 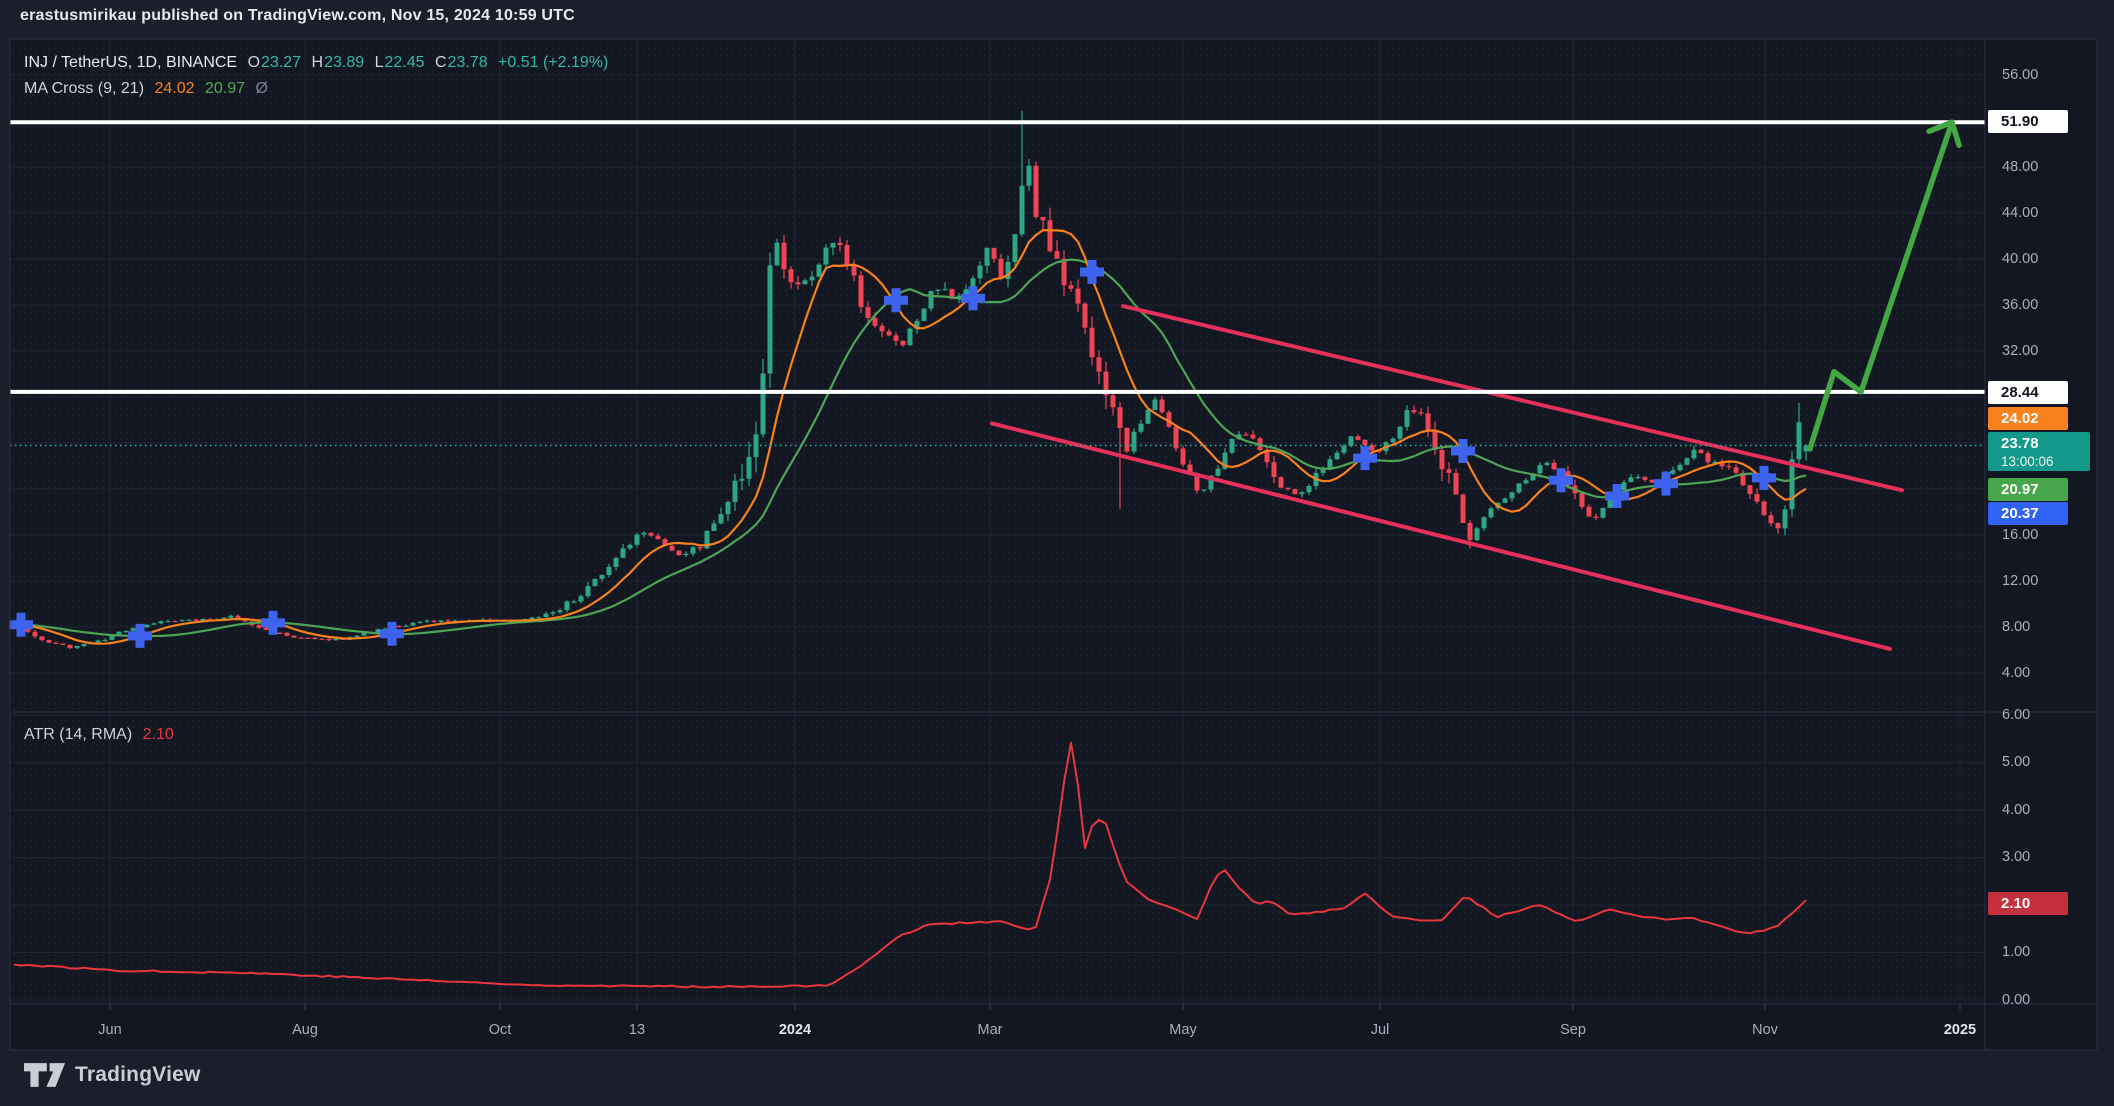 What do you see at coordinates (78, 734) in the screenshot?
I see `atr-label: ATR (14, RMA)` at bounding box center [78, 734].